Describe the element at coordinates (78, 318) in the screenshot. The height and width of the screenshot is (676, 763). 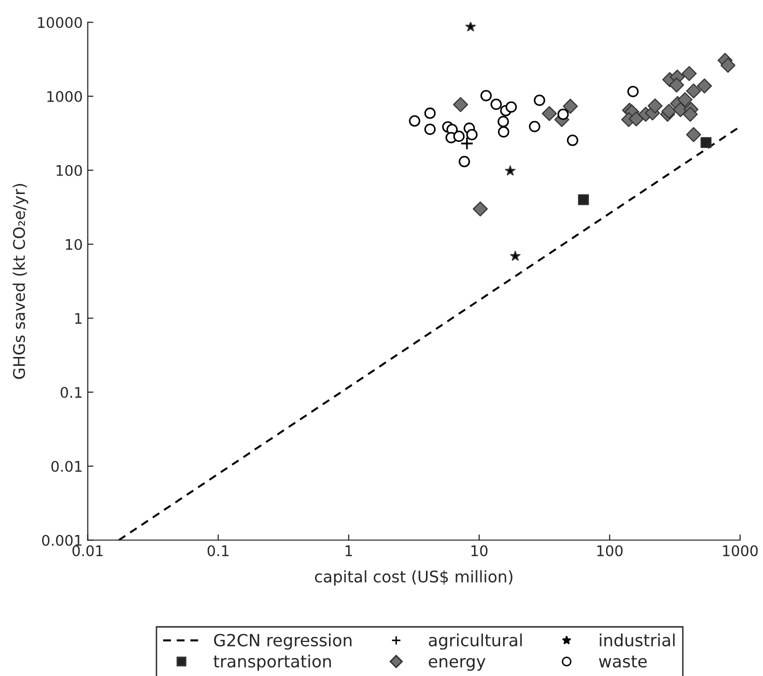
I see `y-tick-label: 1` at that location.